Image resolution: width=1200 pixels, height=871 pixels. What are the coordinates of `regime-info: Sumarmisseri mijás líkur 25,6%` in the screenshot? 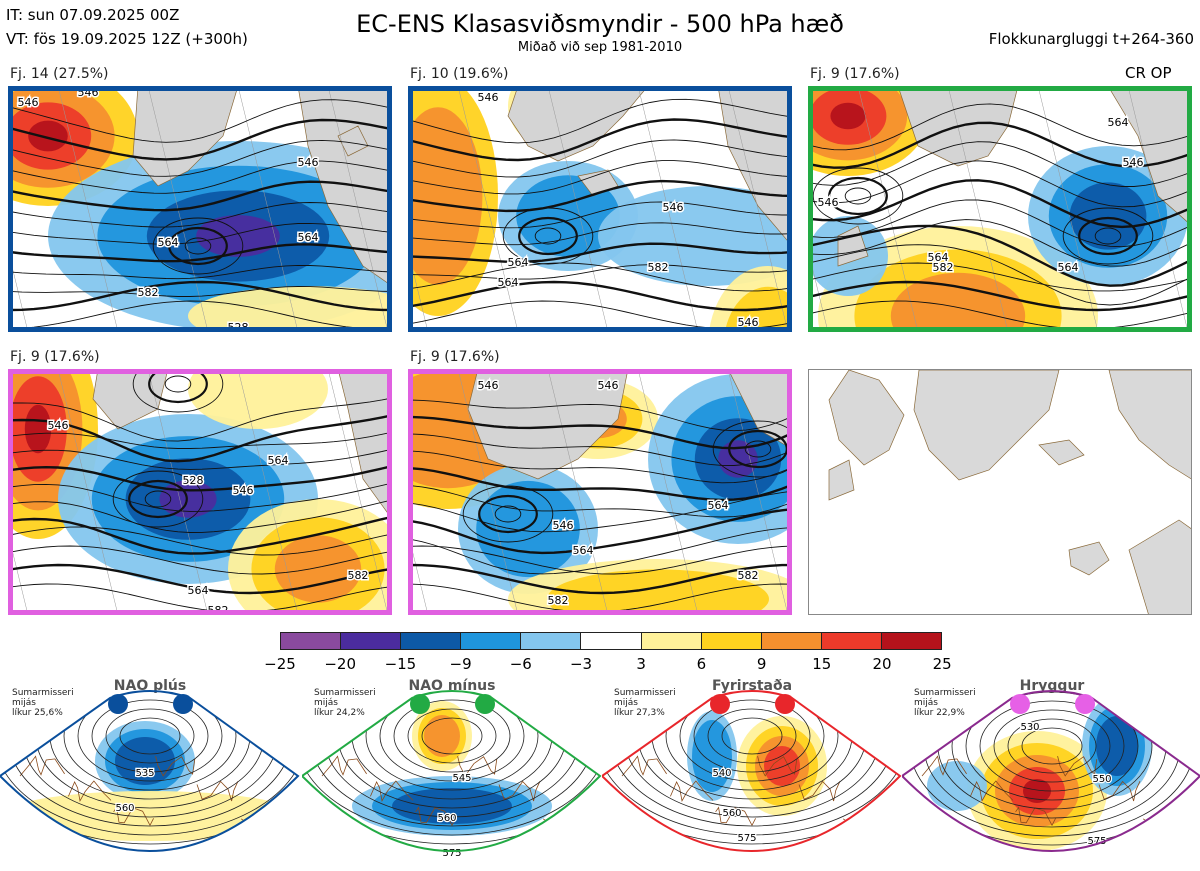 It's located at (43, 703).